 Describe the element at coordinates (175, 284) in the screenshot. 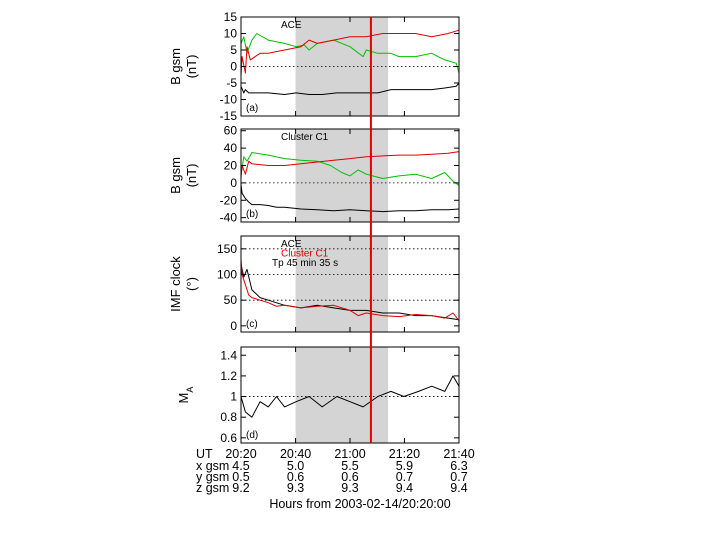

I see `y-axis-label: IMF clock` at that location.